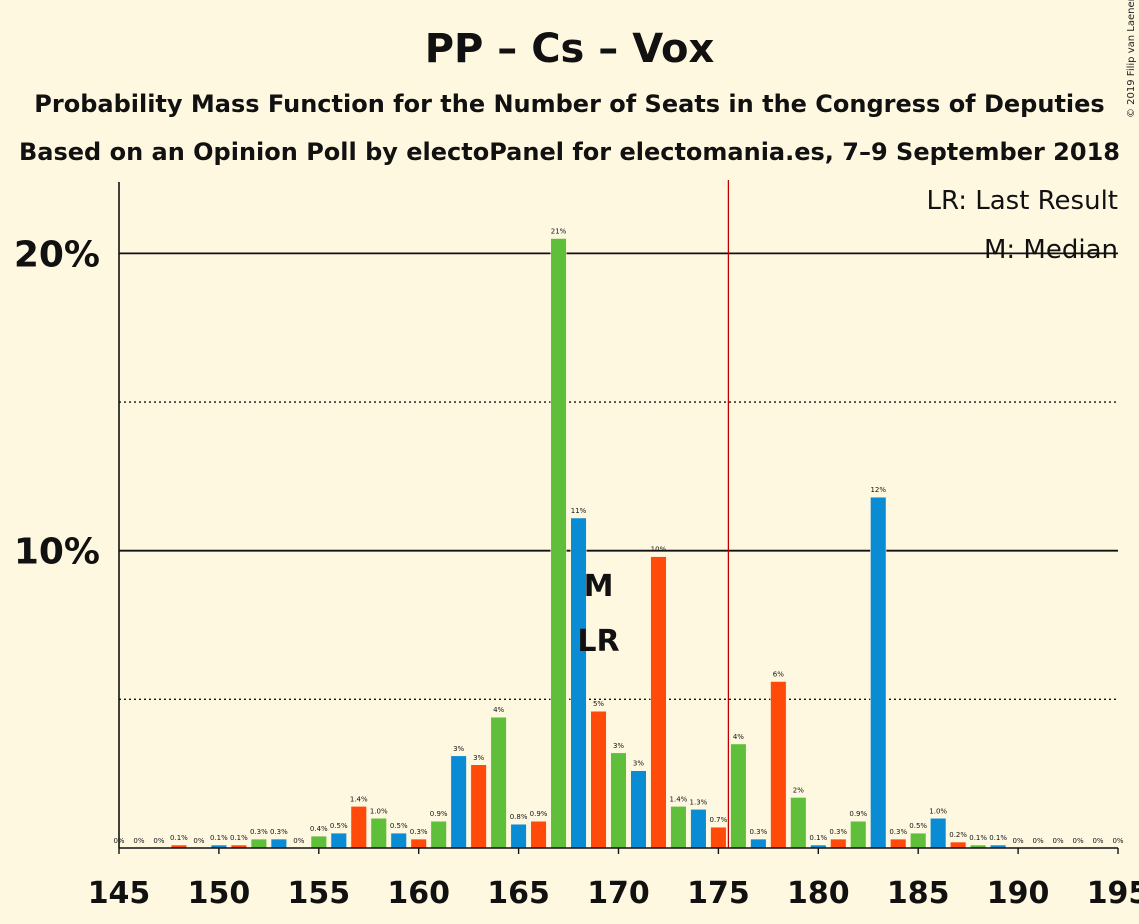 This screenshot has height=924, width=1139. Describe the element at coordinates (598, 614) in the screenshot. I see `median-lr-markers: M LR` at that location.